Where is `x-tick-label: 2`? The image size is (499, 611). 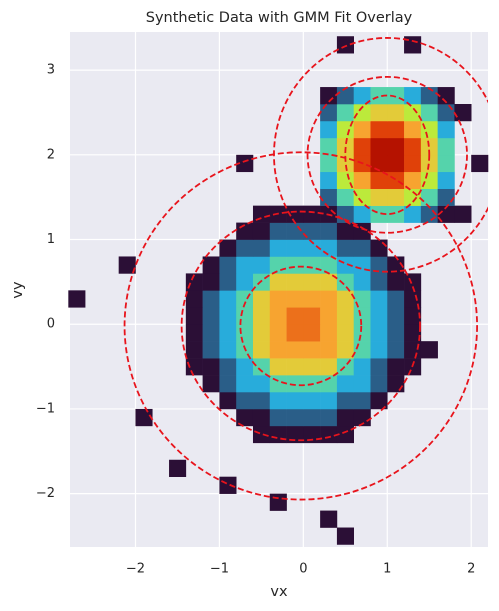
x-tick-label: 2 is located at coordinates (471, 569).